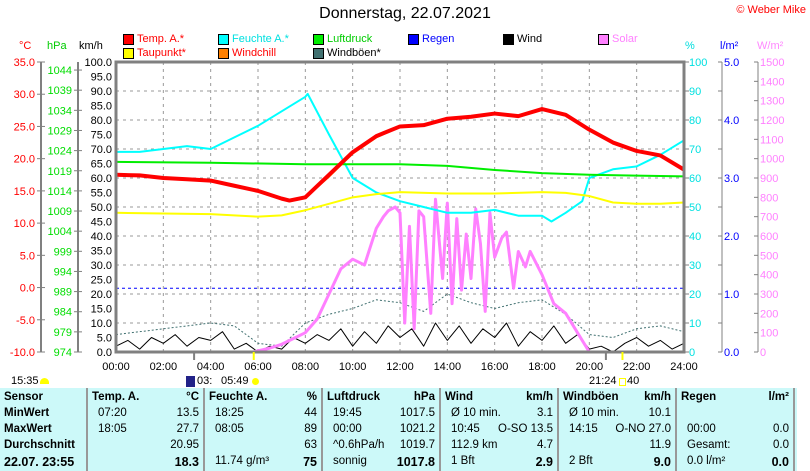  Describe the element at coordinates (260, 39) in the screenshot. I see `legend-label: Feuchte A.*` at that location.